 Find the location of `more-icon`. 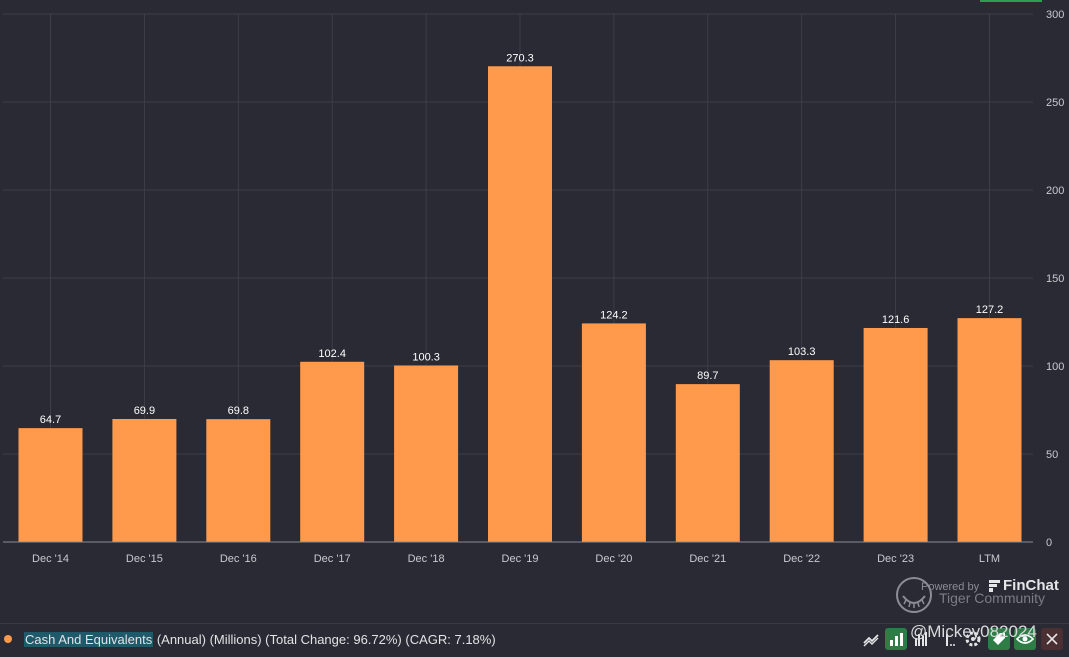

more-icon is located at coordinates (947, 639).